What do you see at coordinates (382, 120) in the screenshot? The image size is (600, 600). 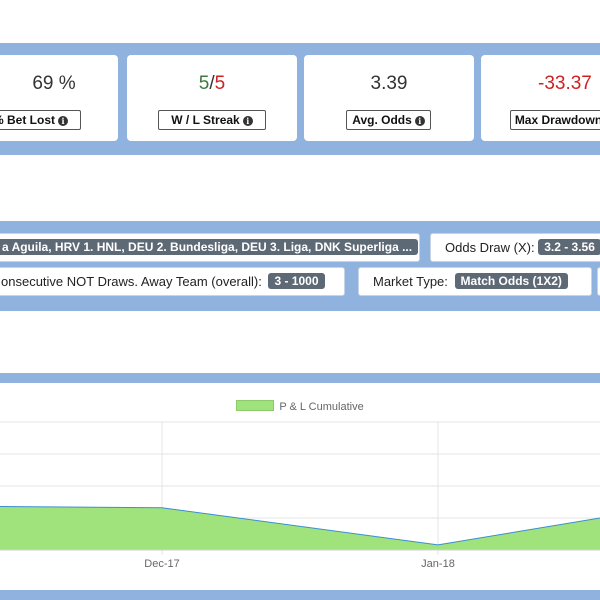 I see `stat-avg-odds-label-text: Avg. Odds` at bounding box center [382, 120].